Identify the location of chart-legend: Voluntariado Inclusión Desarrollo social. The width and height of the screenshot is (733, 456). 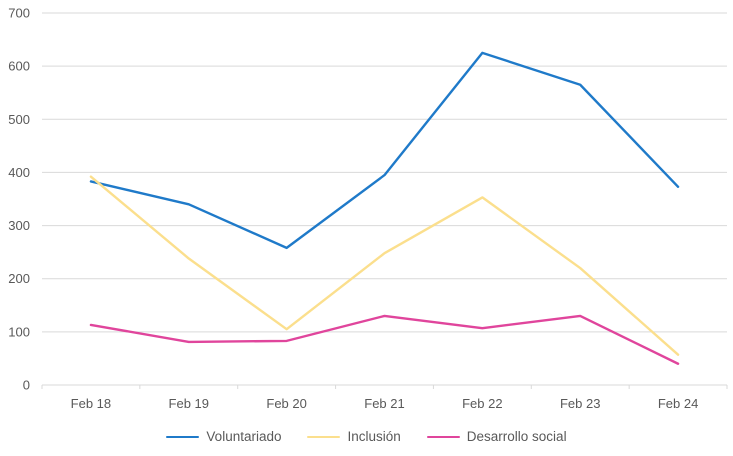
(366, 437).